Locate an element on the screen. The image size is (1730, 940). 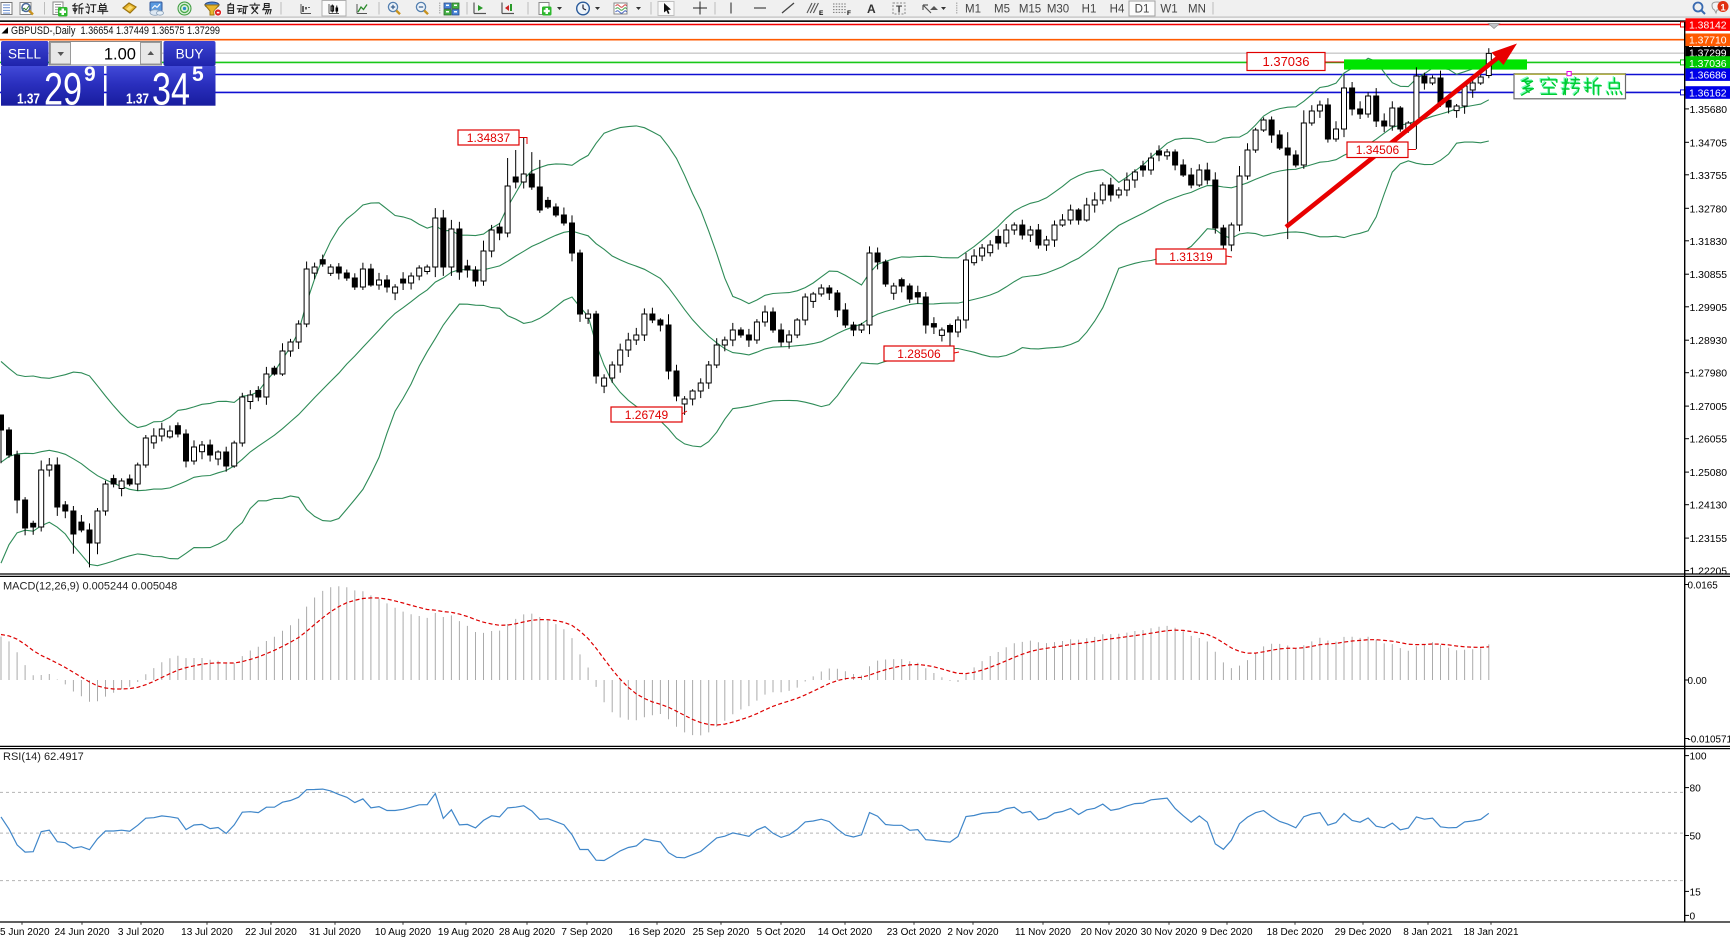
svg-text: 80 is located at coordinates (1696, 789).